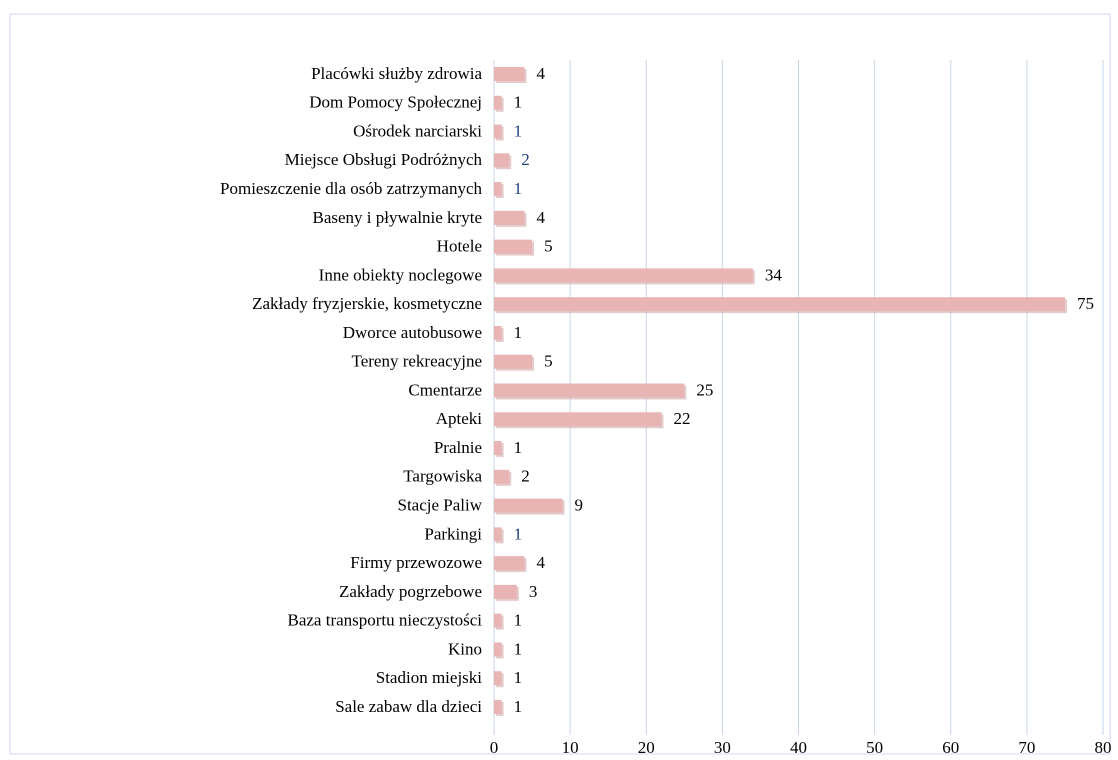 The width and height of the screenshot is (1118, 760). I want to click on data-label: 34, so click(774, 274).